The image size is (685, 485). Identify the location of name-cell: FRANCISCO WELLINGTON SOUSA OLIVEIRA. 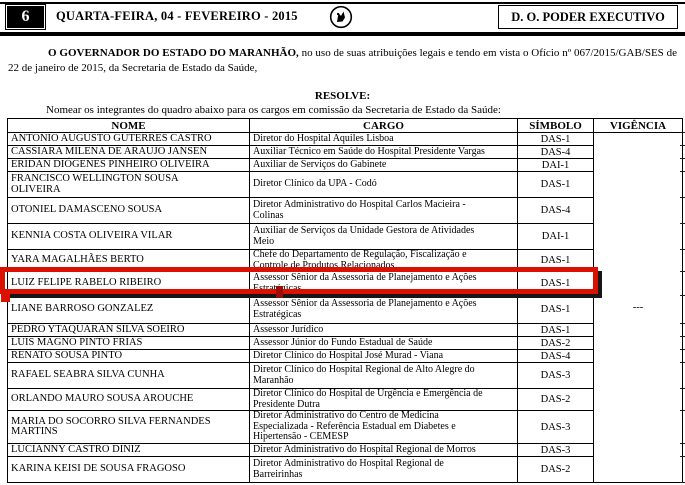
(128, 184).